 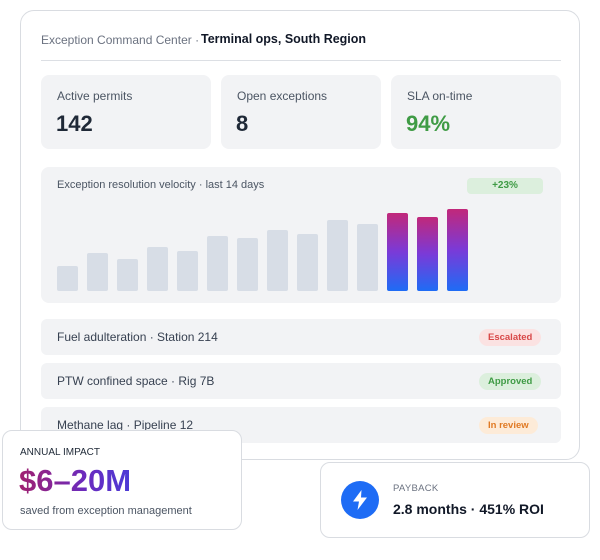 I want to click on lightning-bolt-icon, so click(x=360, y=500).